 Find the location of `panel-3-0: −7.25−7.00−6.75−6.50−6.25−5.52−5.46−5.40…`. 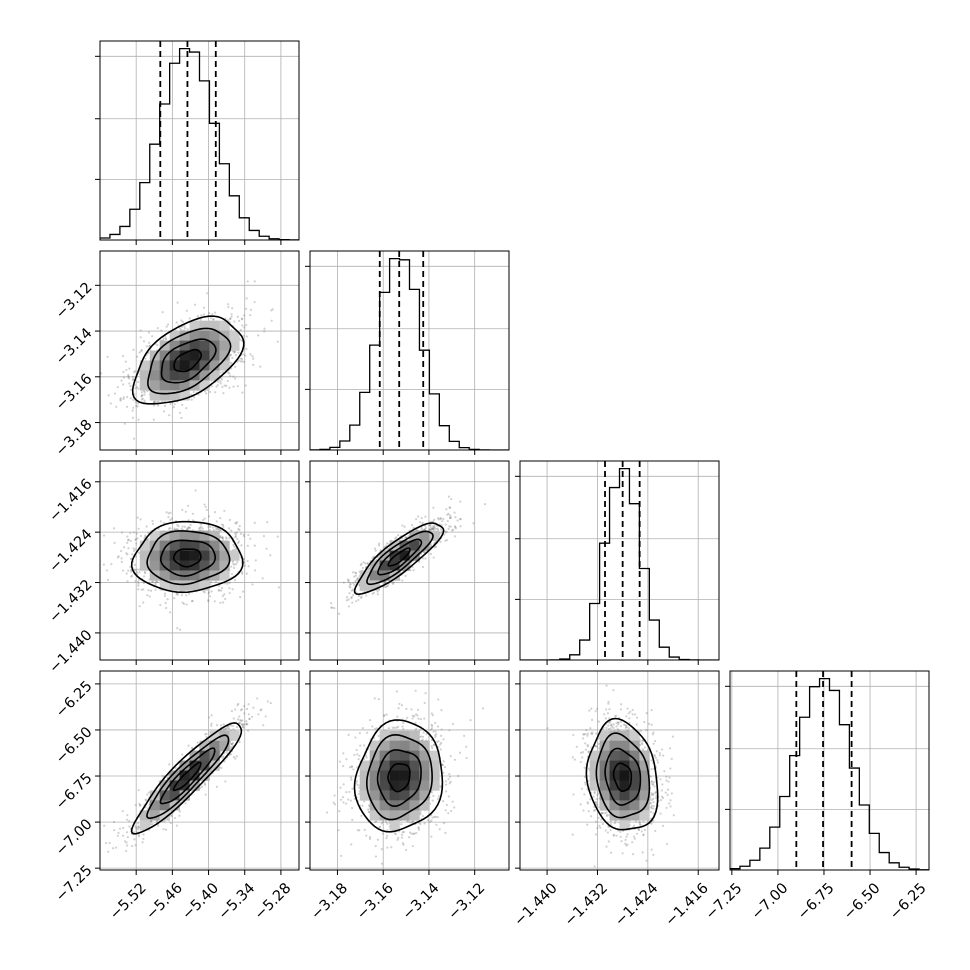

panel-3-0: −7.25−7.00−6.75−6.50−6.25−5.52−5.46−5.40… is located at coordinates (176, 796).